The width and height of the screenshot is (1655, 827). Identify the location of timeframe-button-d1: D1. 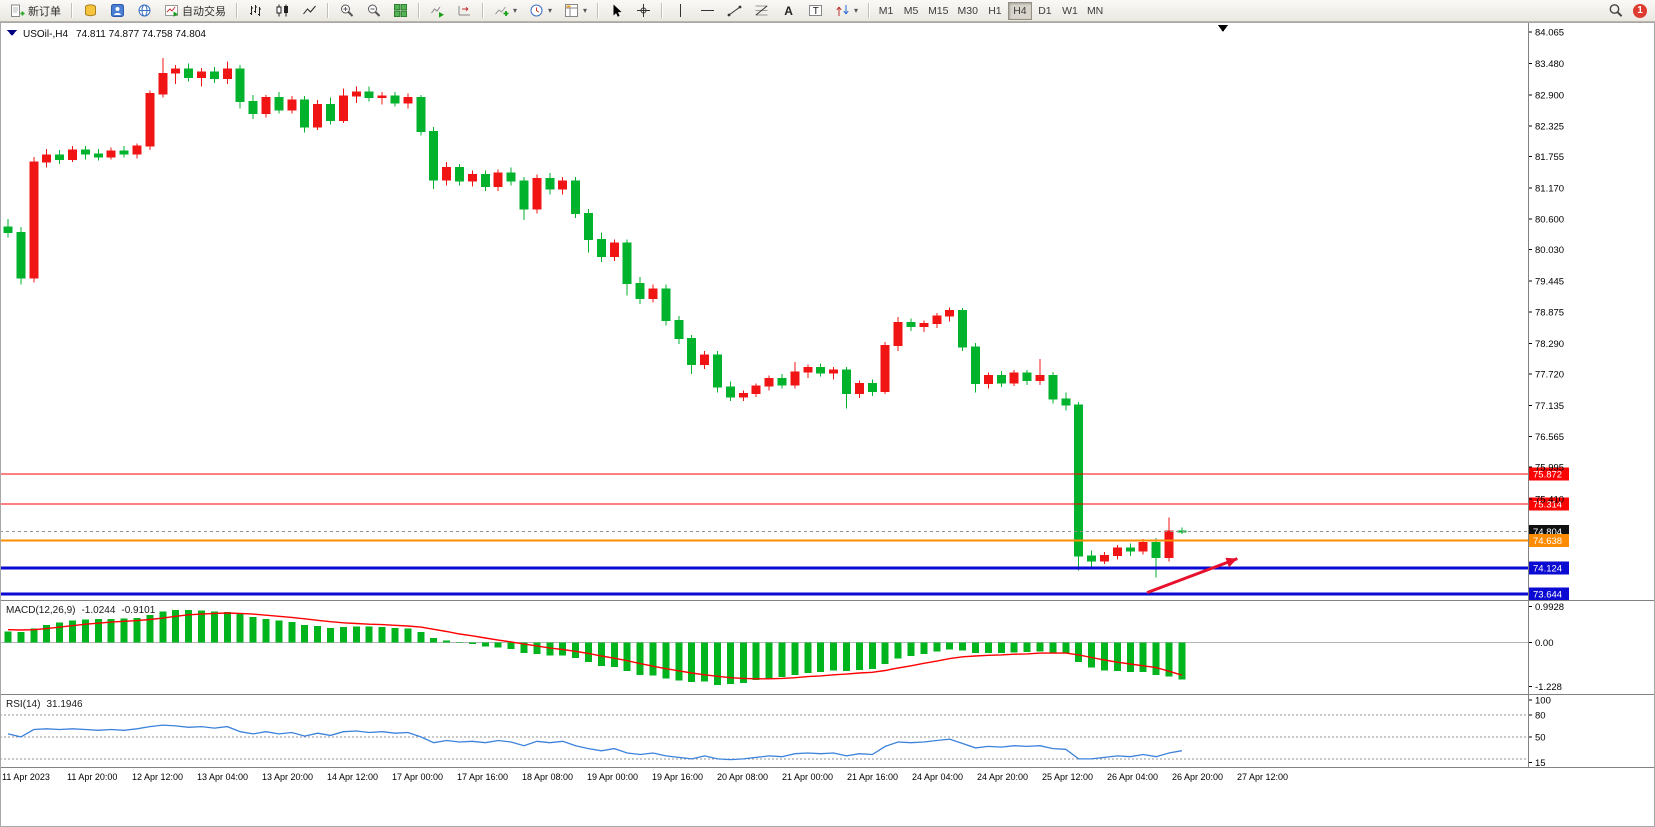
(1045, 10).